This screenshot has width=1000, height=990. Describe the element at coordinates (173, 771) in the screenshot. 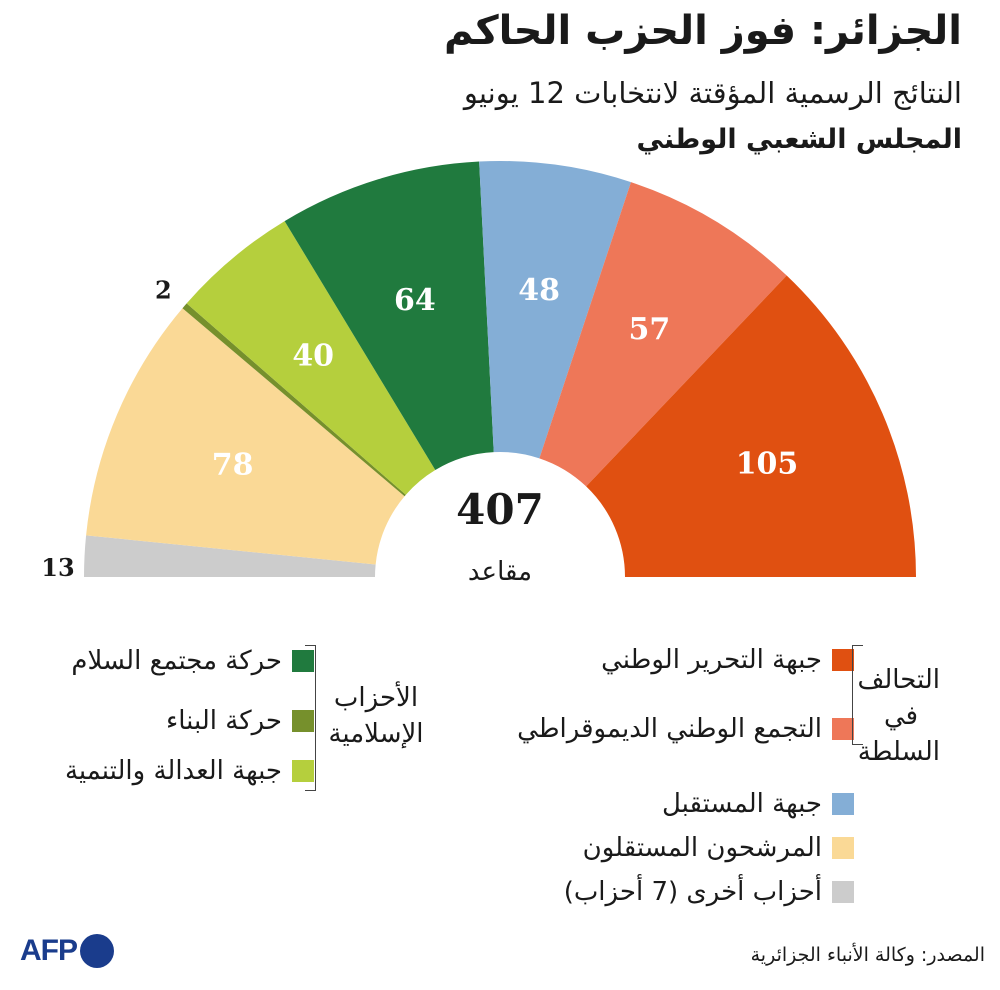

I see `legend-label-adala: جبهة العدالة والتنمية` at that location.